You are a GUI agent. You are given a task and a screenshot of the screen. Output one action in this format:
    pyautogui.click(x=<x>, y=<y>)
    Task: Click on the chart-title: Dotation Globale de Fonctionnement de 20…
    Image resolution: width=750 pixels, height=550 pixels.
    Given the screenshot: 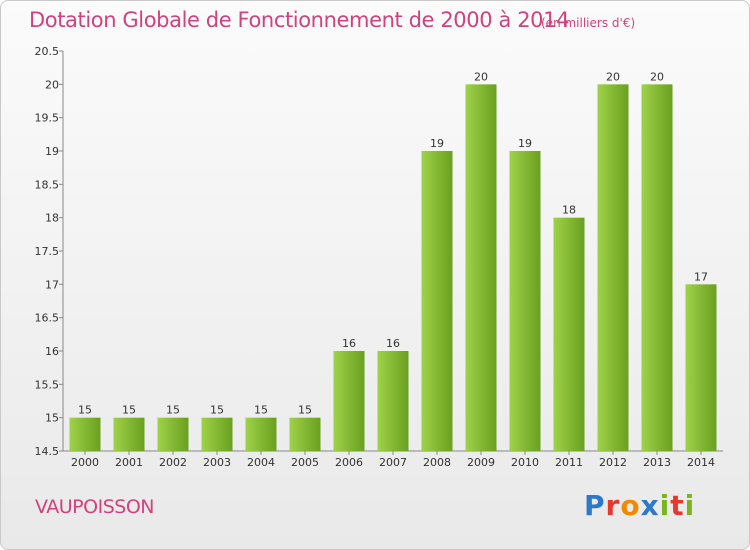 What is the action you would take?
    pyautogui.click(x=299, y=20)
    